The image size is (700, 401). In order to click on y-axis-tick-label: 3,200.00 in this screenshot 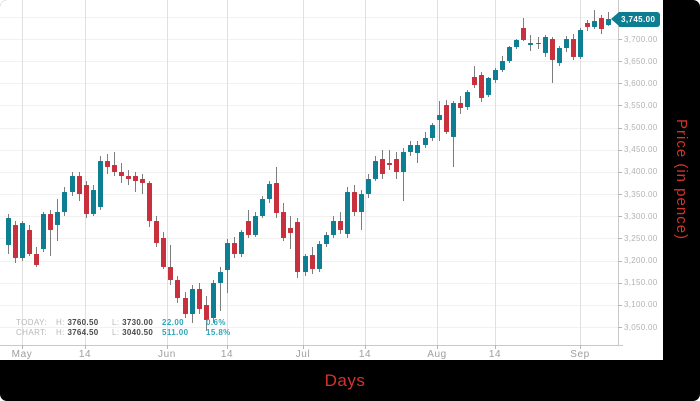, I will do `click(641, 261)`.